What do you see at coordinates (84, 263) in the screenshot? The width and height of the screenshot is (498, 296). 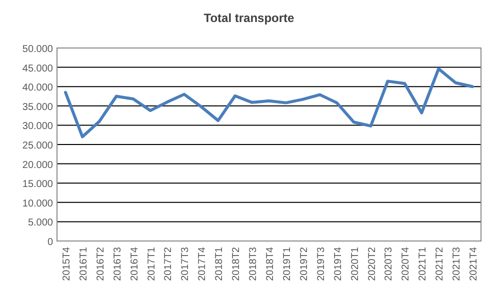 I see `x-tick-label: 2016T1` at bounding box center [84, 263].